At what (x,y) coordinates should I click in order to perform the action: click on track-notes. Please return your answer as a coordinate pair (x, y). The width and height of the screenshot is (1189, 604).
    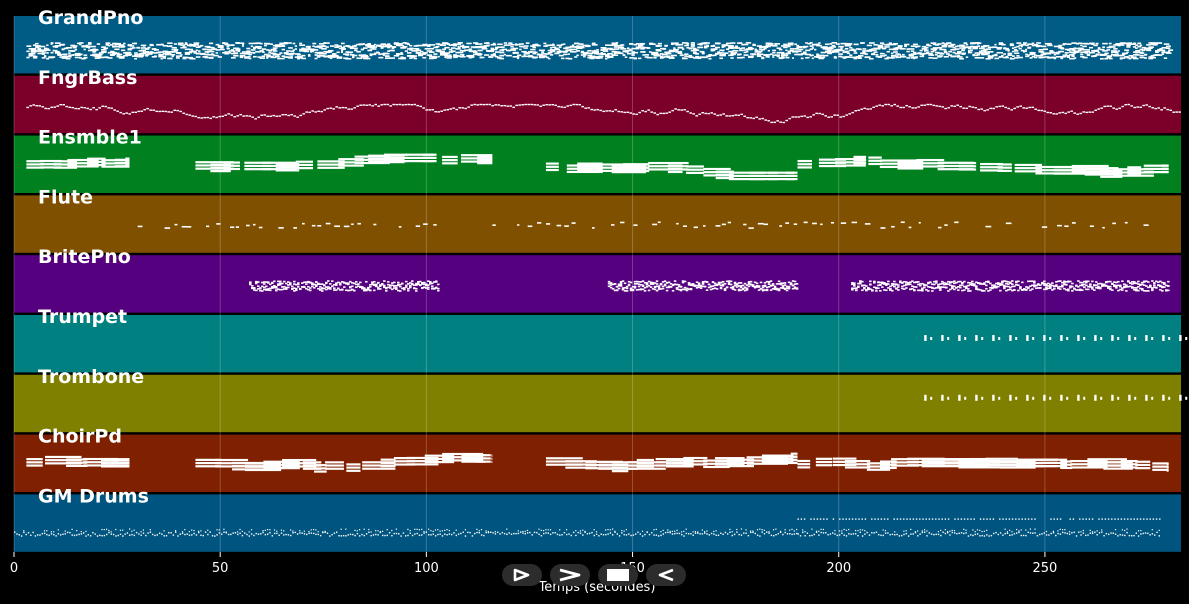
    Looking at the image, I should click on (603, 113).